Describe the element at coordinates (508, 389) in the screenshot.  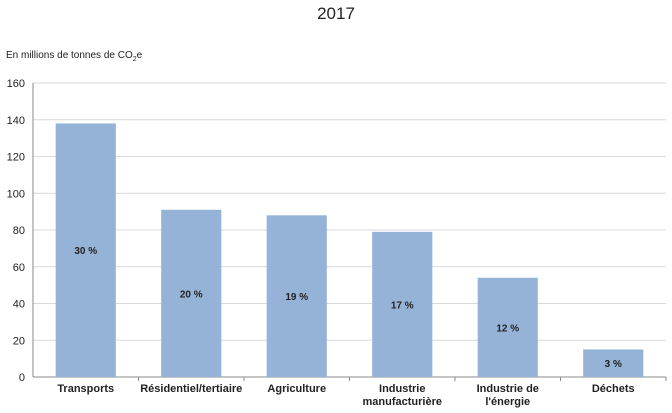
I see `x-tick-label: Industrie de` at that location.